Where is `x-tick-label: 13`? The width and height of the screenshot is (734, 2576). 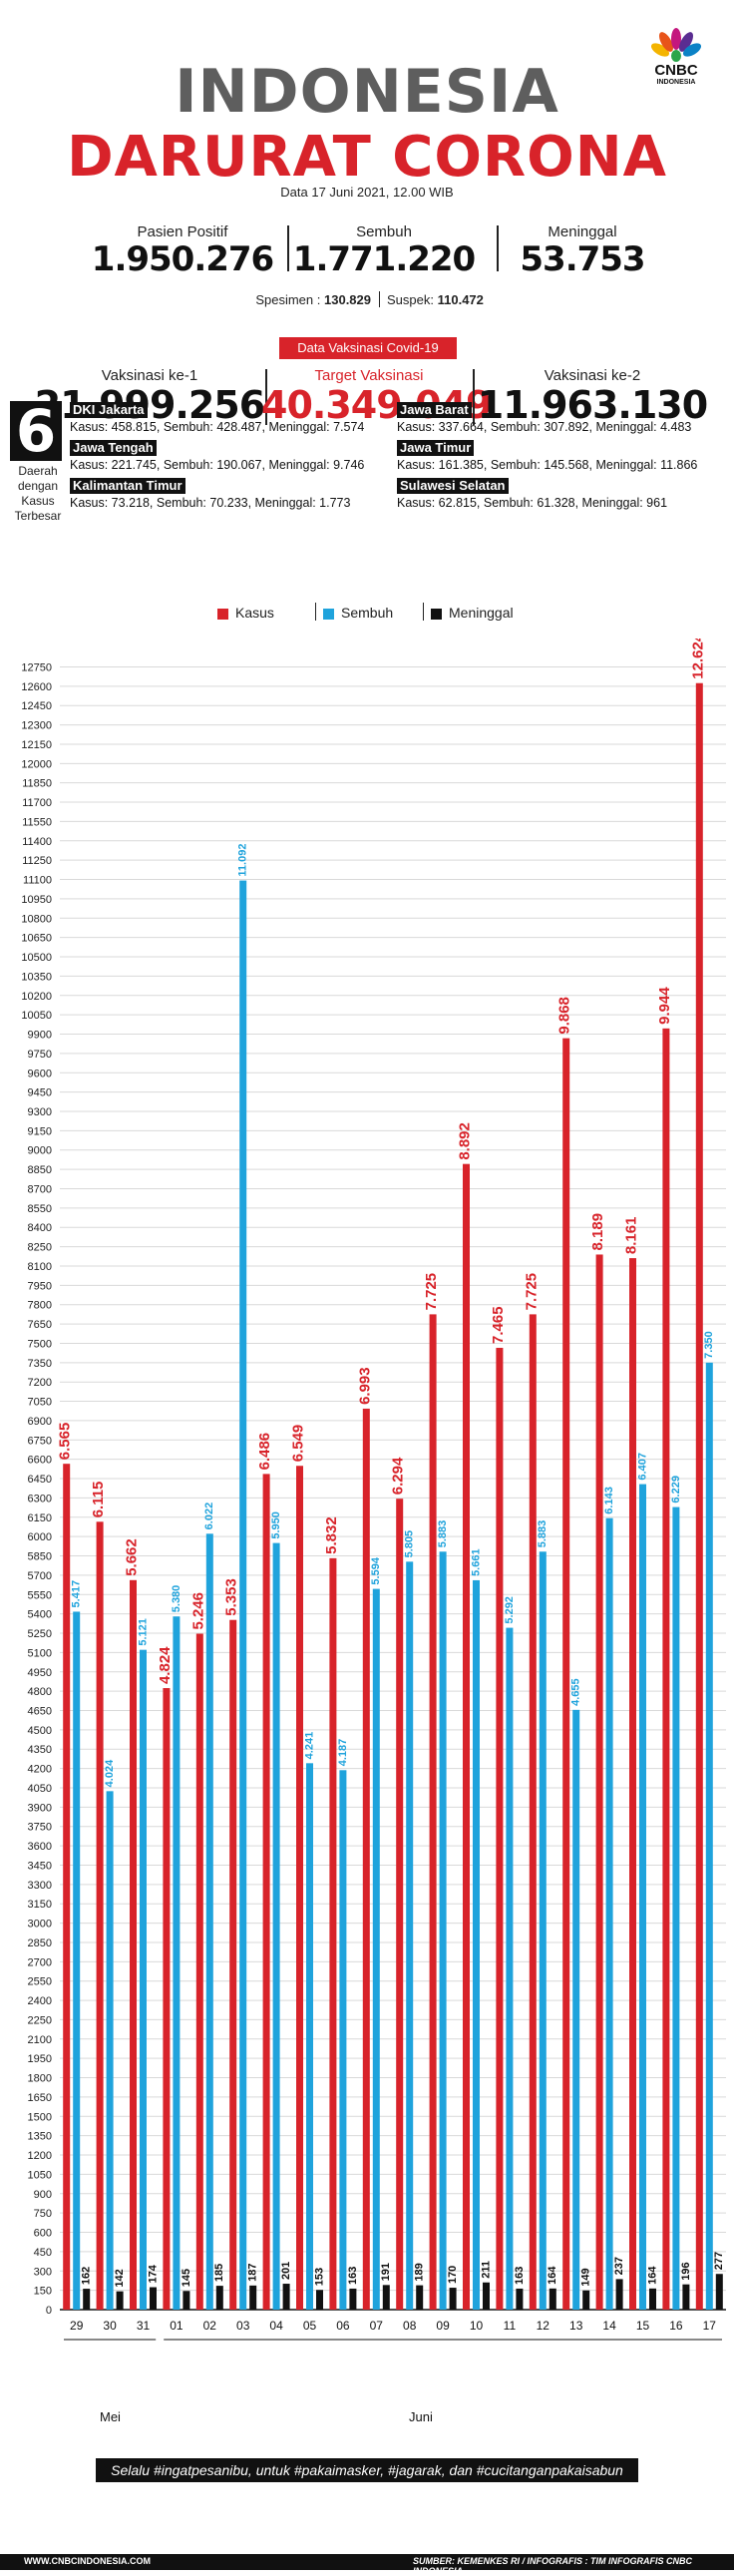
x-tick-label: 13 is located at coordinates (576, 2326).